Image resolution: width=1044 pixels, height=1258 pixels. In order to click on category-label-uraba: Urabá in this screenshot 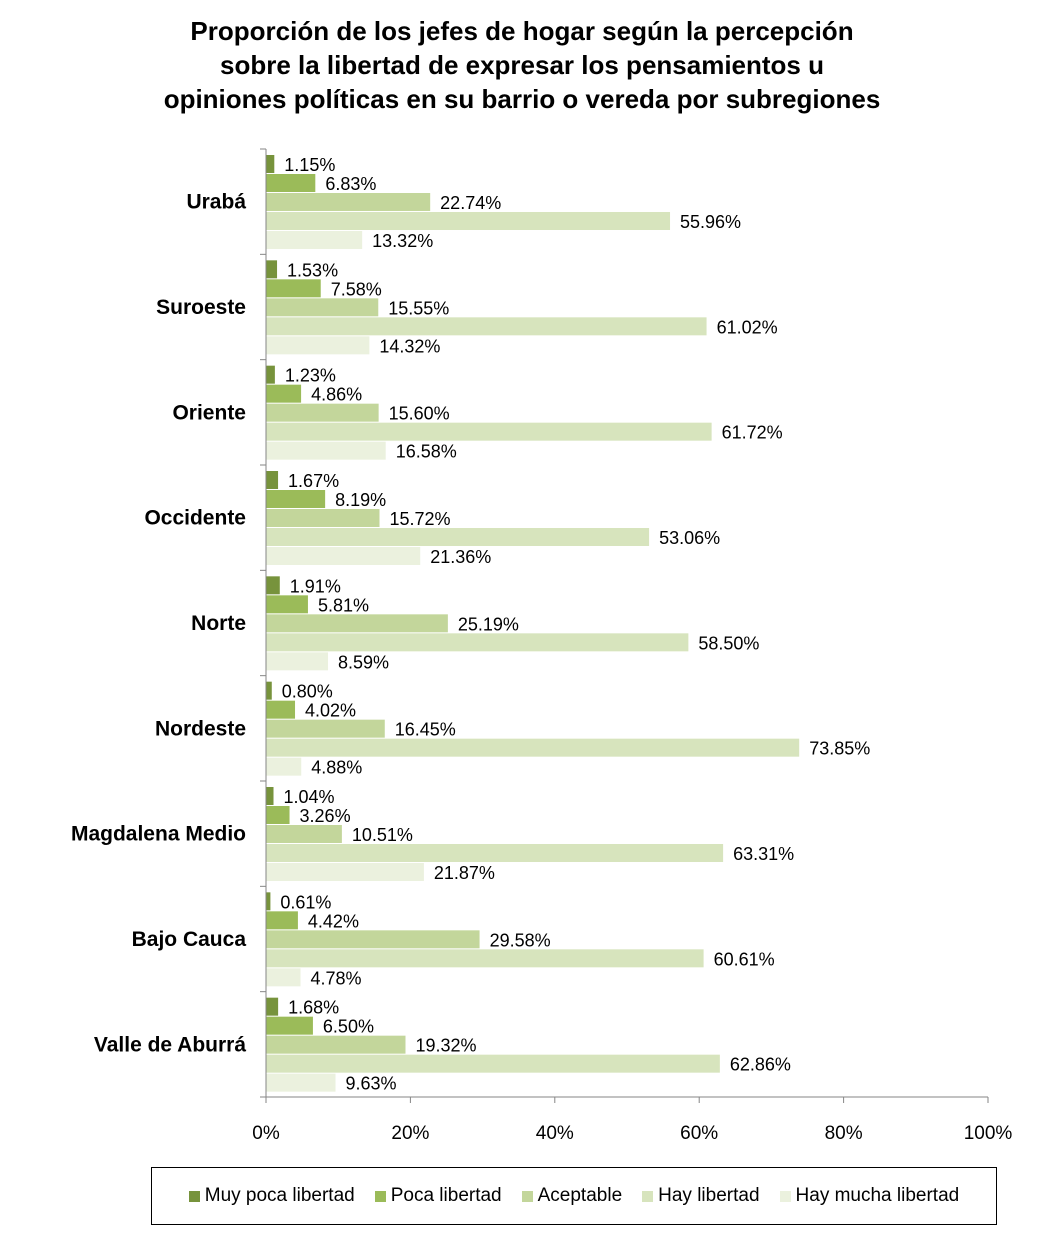, I will do `click(216, 202)`.